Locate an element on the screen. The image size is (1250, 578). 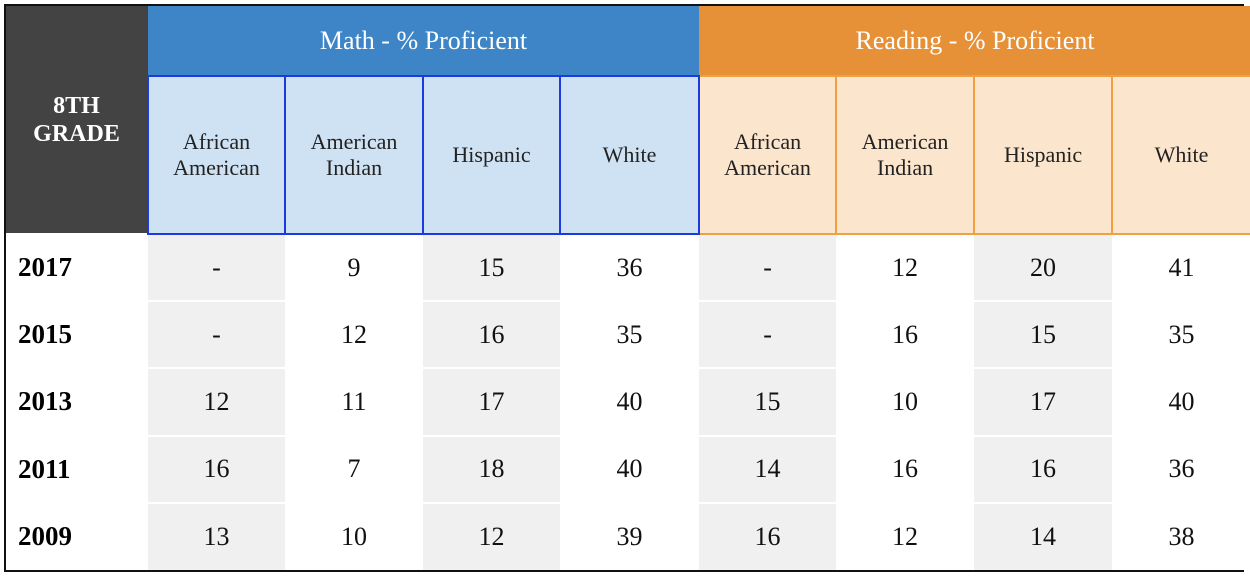
table-row: 2017-9 15 36-12 20 41 is located at coordinates (628, 268).